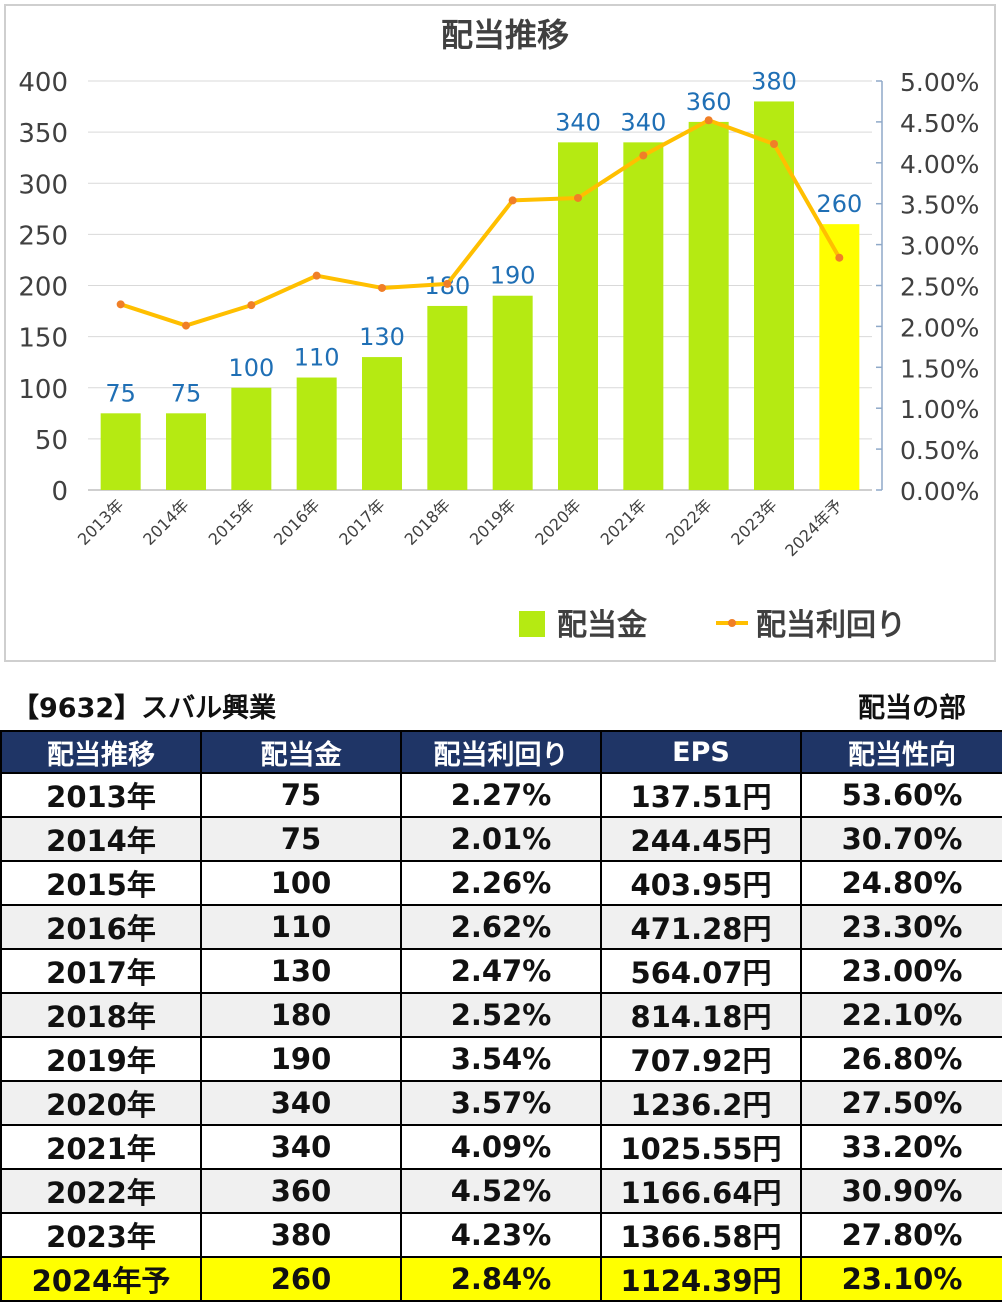 The width and height of the screenshot is (1002, 1302). I want to click on y-right-tick-label: 0.00%, so click(939, 491).